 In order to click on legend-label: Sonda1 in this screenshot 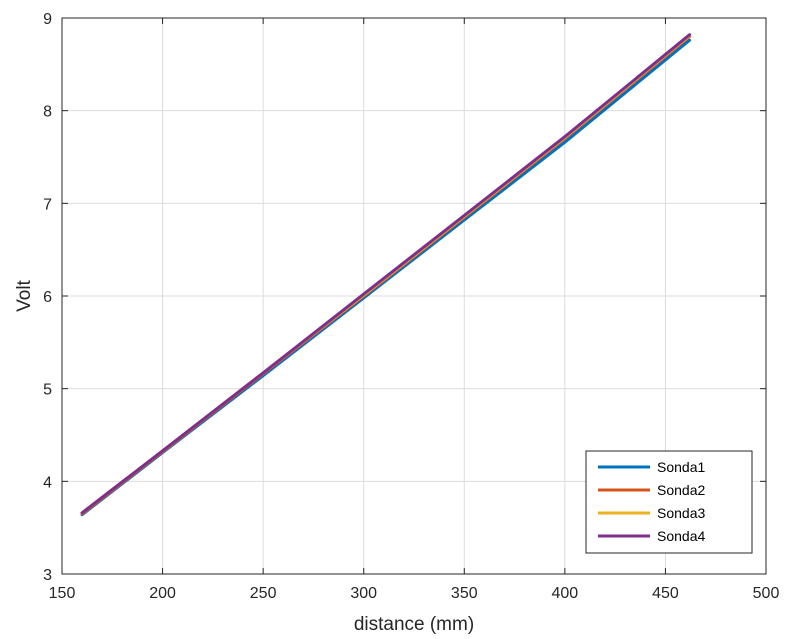, I will do `click(681, 467)`.